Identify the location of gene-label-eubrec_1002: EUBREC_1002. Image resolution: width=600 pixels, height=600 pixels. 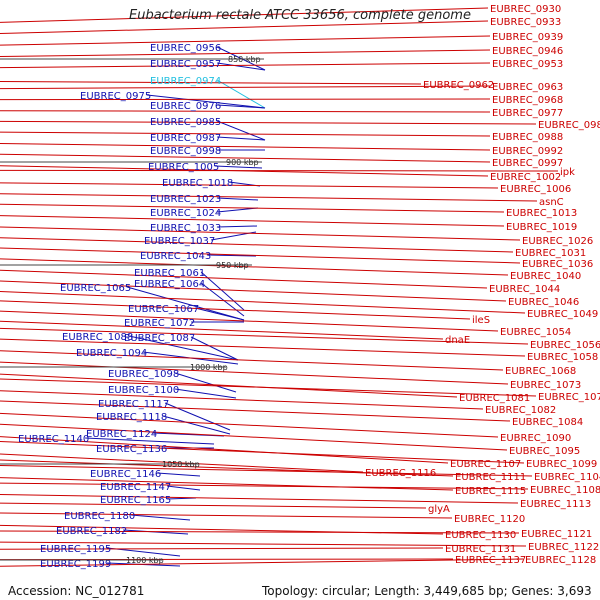
(525, 177).